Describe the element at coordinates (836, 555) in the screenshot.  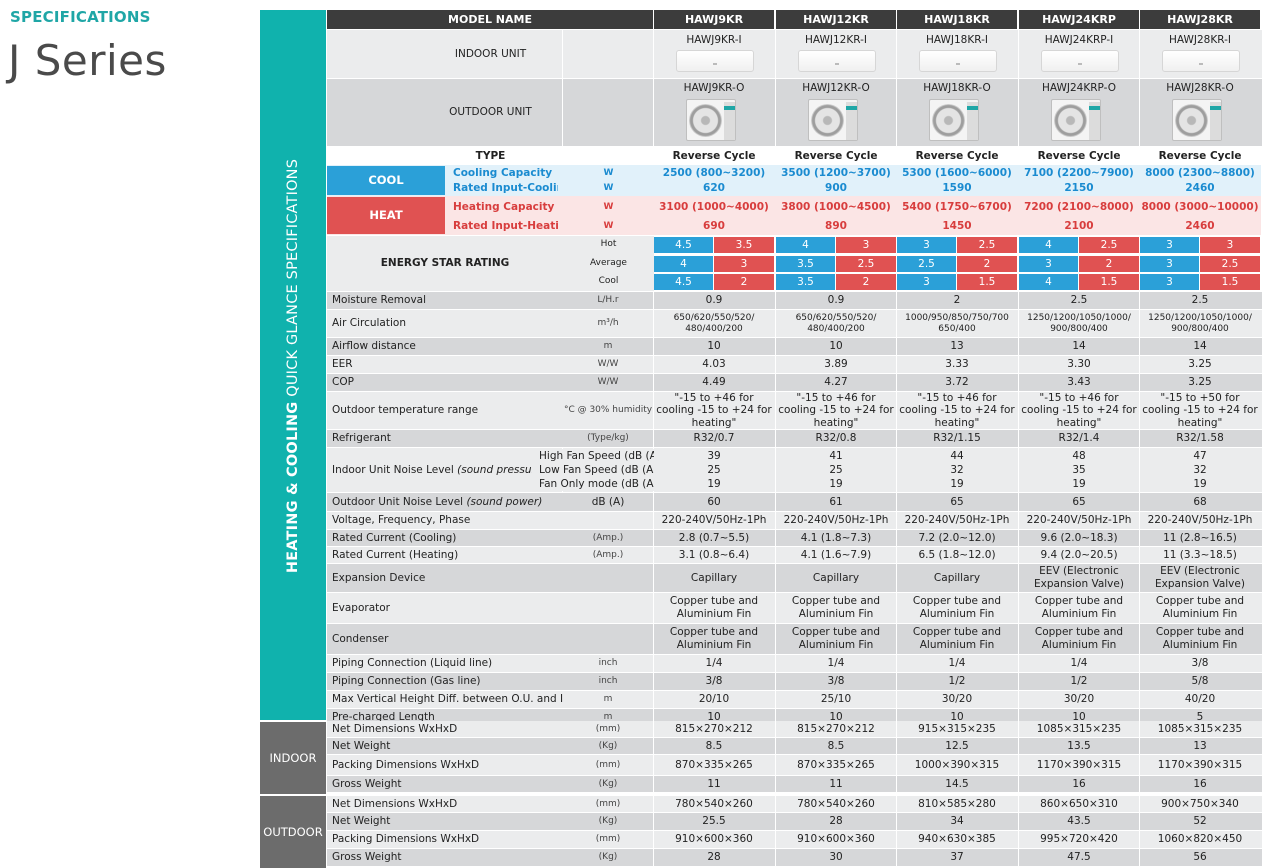
I see `spec-value: 4.1 (1.6~7.9)` at that location.